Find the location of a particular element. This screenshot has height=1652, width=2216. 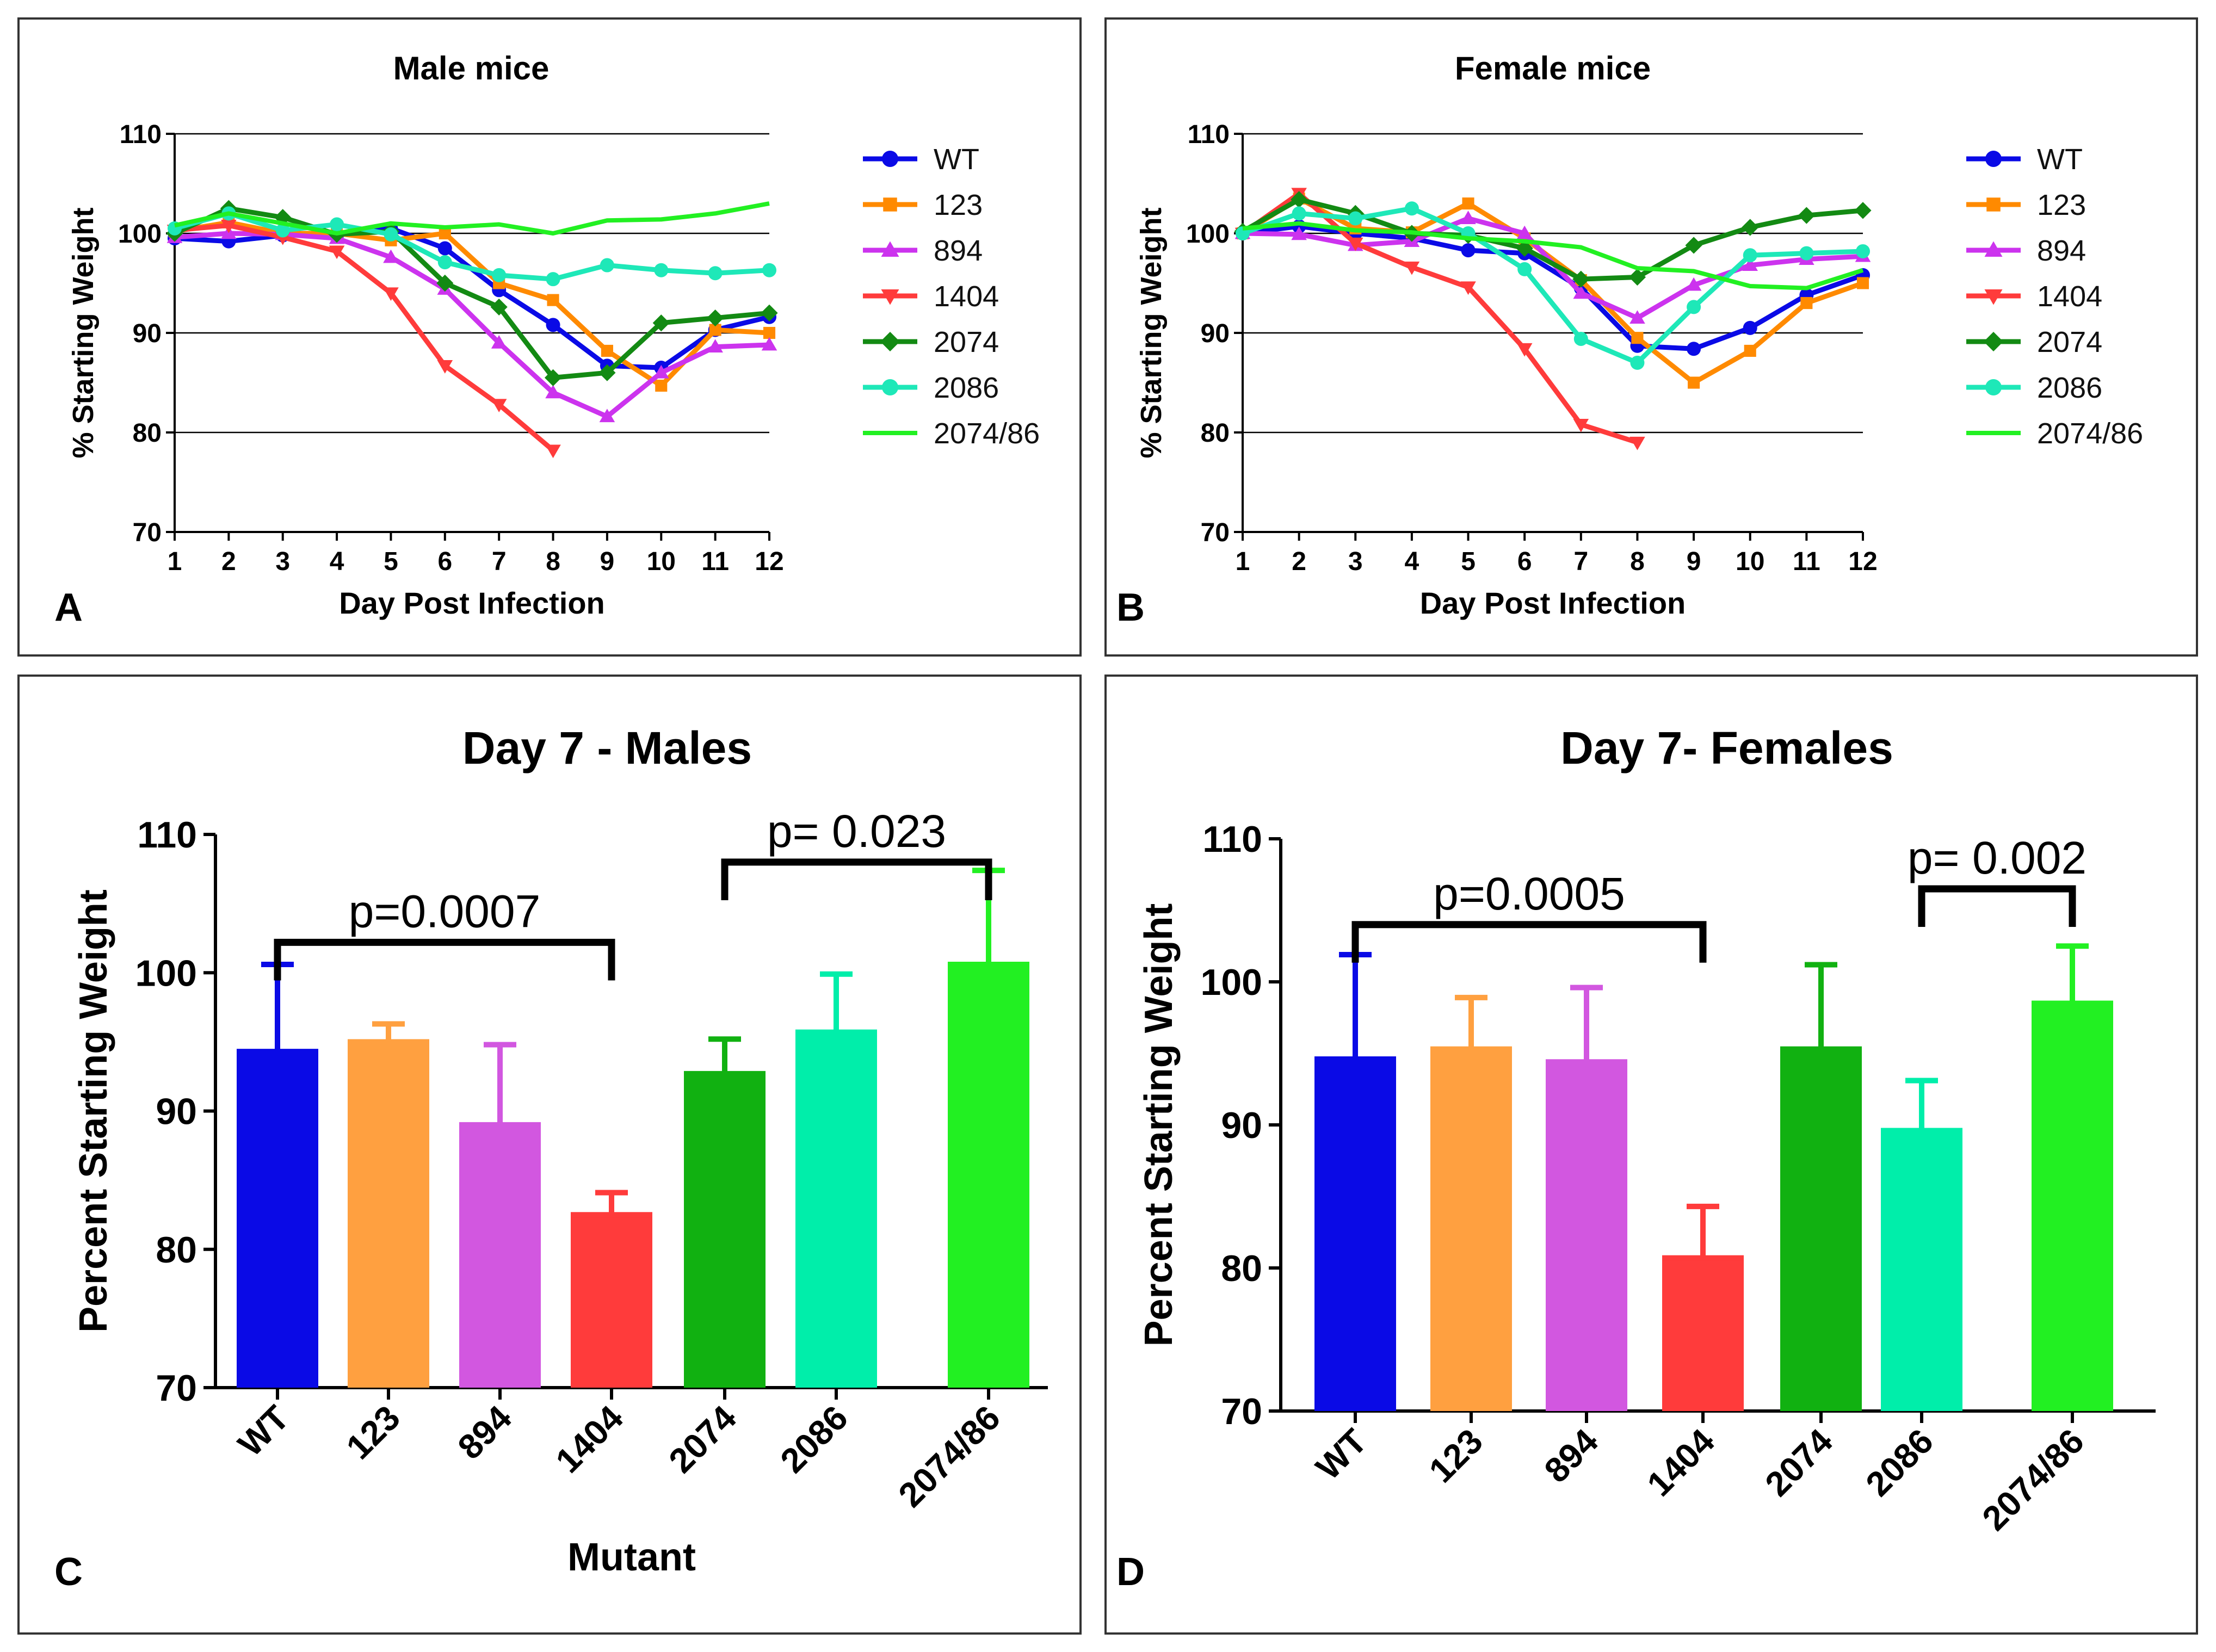

x-tick-label-1404: 1404 is located at coordinates (1680, 1462).